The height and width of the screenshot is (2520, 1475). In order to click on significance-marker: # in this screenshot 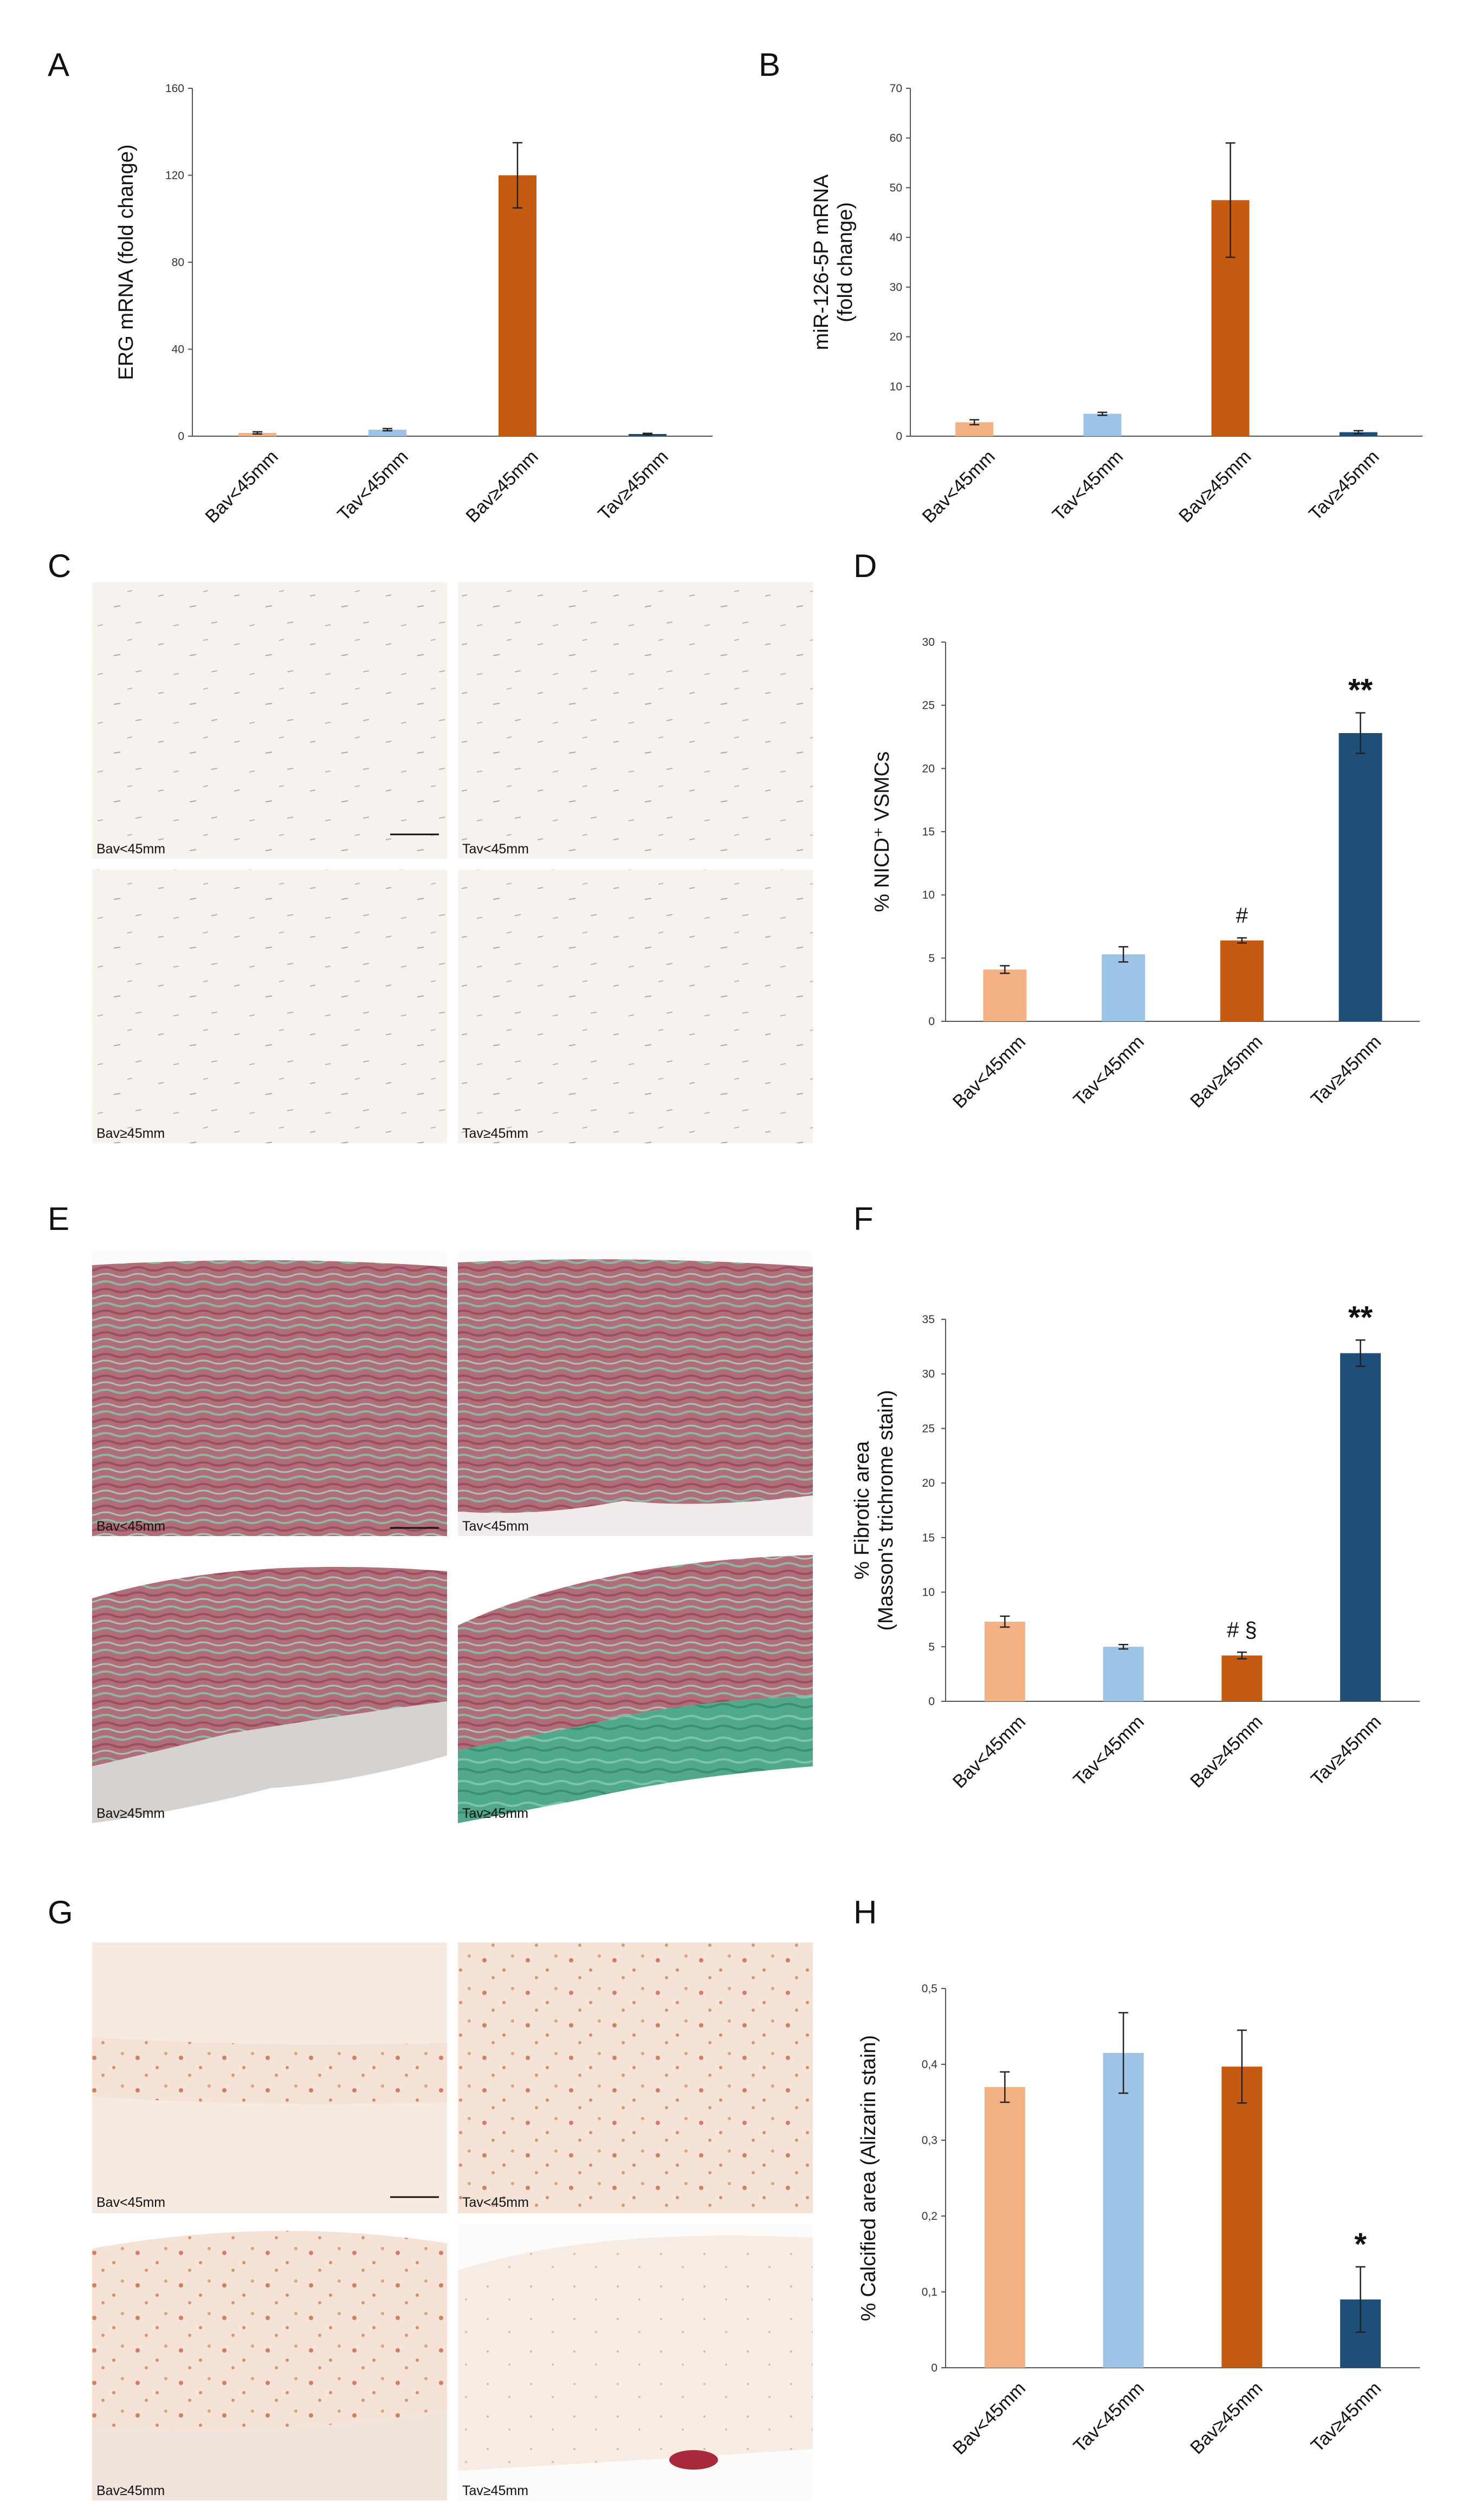, I will do `click(1242, 916)`.